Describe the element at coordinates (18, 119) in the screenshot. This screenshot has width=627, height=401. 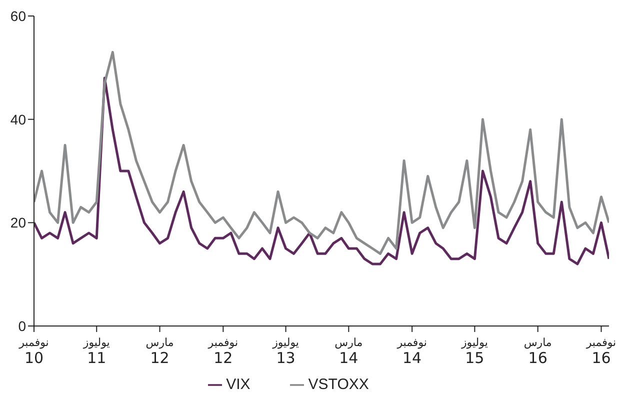
I see `y-tick-label: 40` at that location.